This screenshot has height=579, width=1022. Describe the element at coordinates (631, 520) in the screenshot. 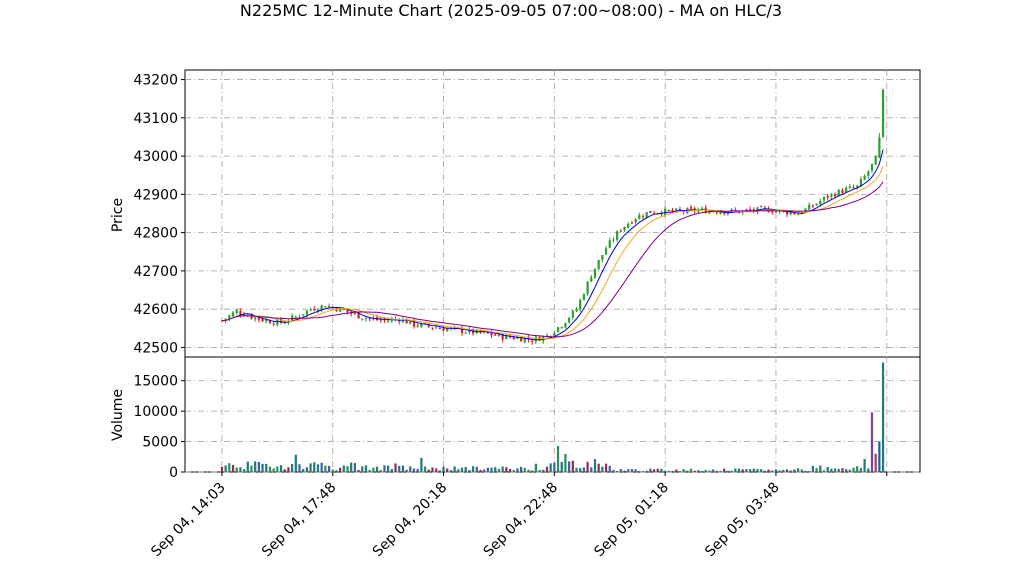

I see `x-tick-label: Sep 05, 01:18` at that location.